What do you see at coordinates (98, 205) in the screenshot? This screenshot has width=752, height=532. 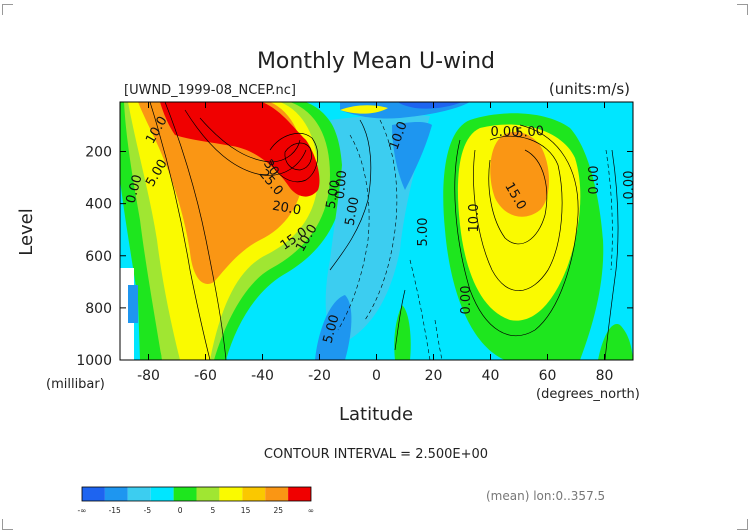 I see `y-tick-label: 400` at bounding box center [98, 205].